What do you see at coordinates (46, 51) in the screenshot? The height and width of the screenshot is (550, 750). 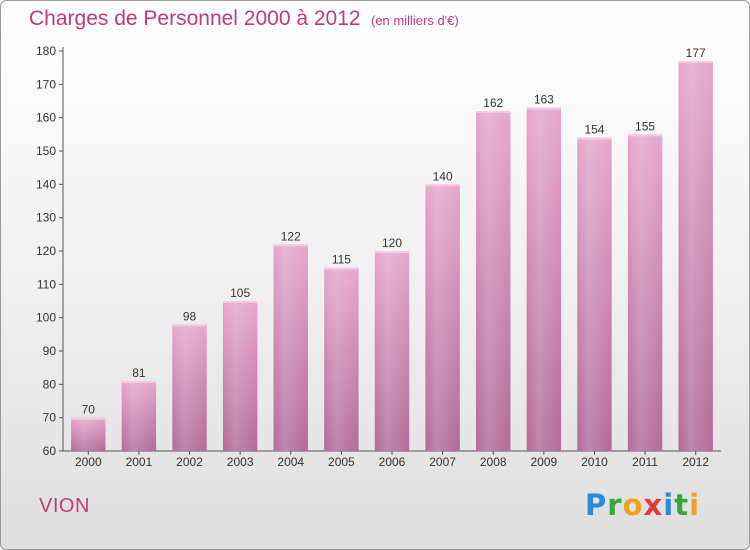 I see `y-tick-label: 180` at bounding box center [46, 51].